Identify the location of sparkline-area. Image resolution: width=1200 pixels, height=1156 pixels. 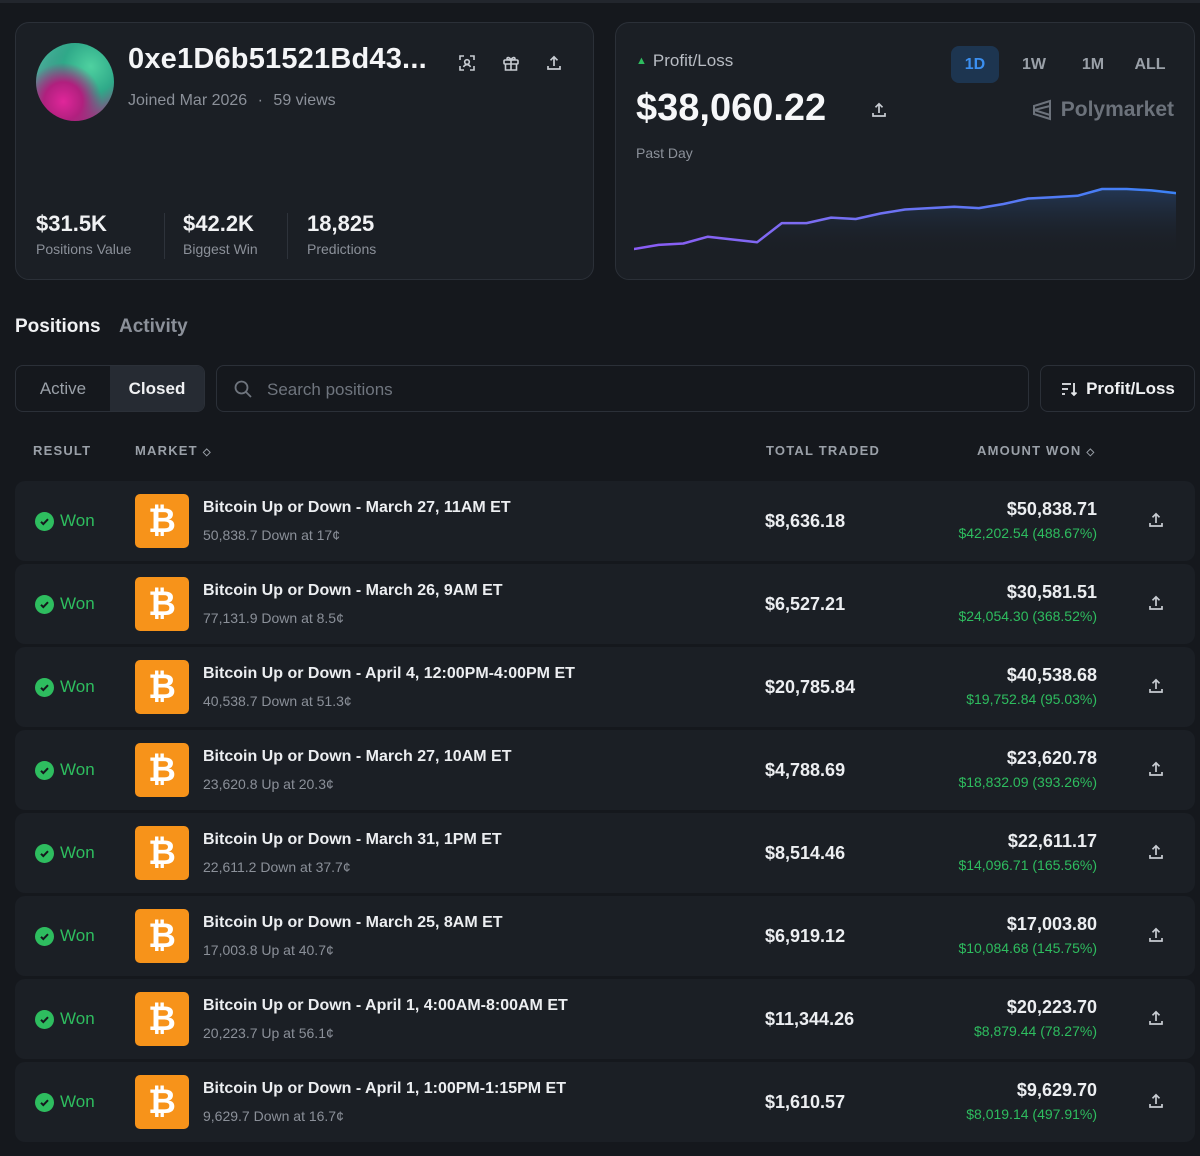
(905, 222).